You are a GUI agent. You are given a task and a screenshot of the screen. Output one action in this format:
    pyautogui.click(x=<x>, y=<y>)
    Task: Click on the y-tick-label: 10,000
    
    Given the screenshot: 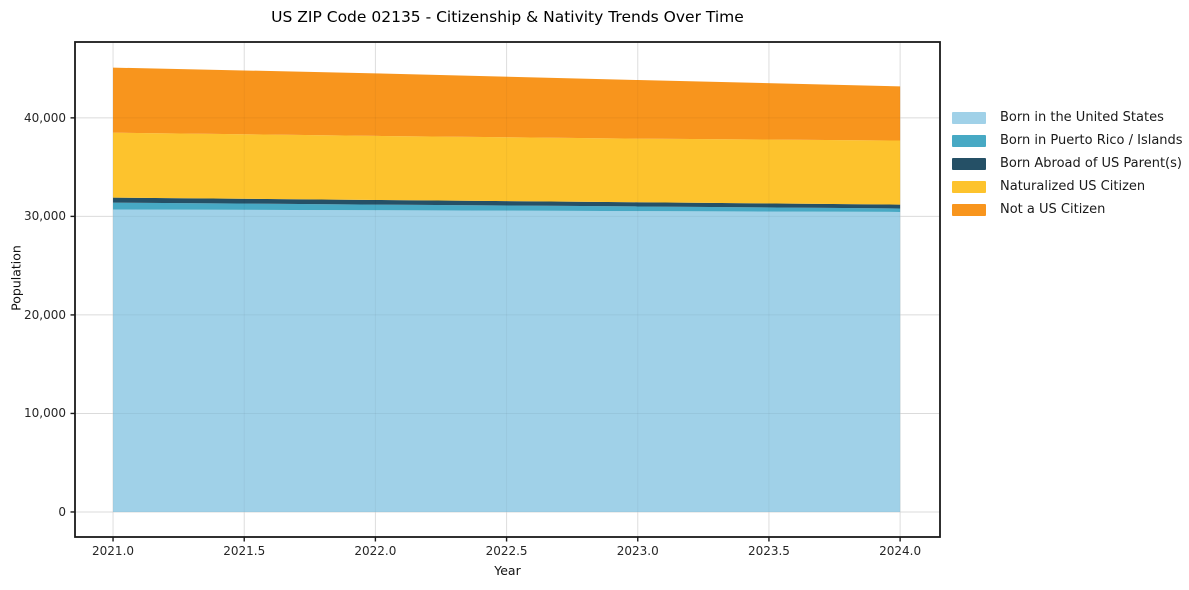 What is the action you would take?
    pyautogui.click(x=45, y=413)
    